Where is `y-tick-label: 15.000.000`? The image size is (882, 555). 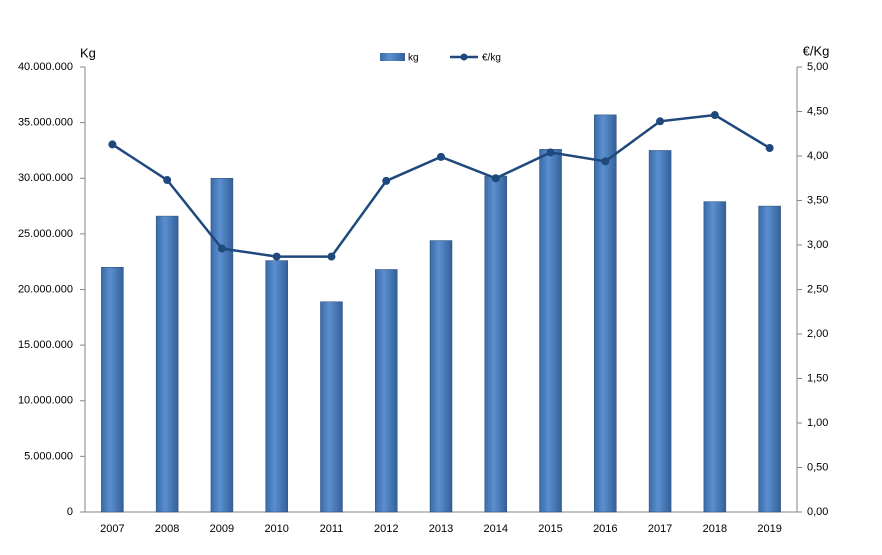
y-tick-label: 15.000.000 is located at coordinates (45, 345).